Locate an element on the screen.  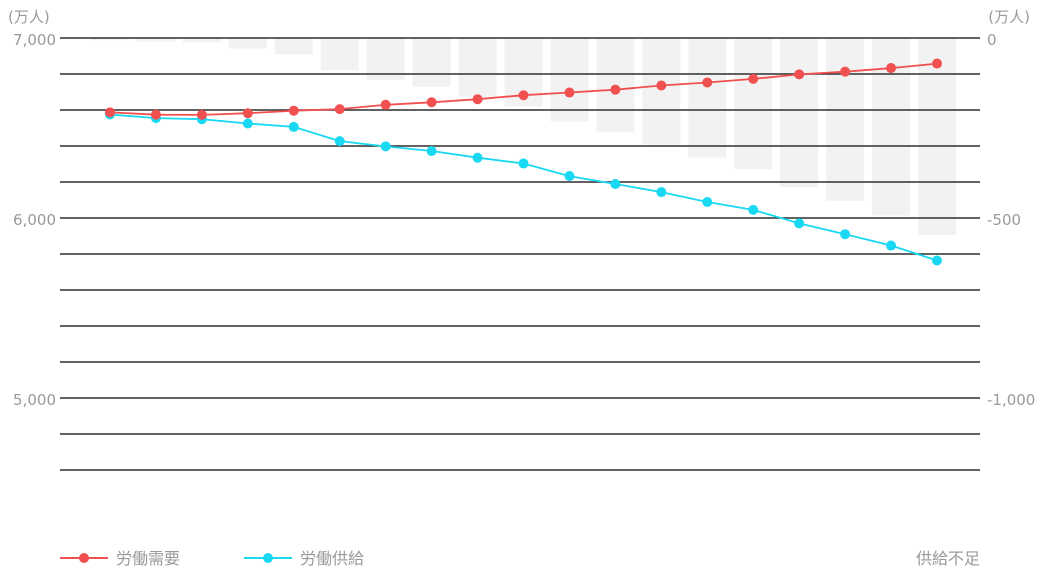
legend-label: 供給不足 is located at coordinates (948, 558).